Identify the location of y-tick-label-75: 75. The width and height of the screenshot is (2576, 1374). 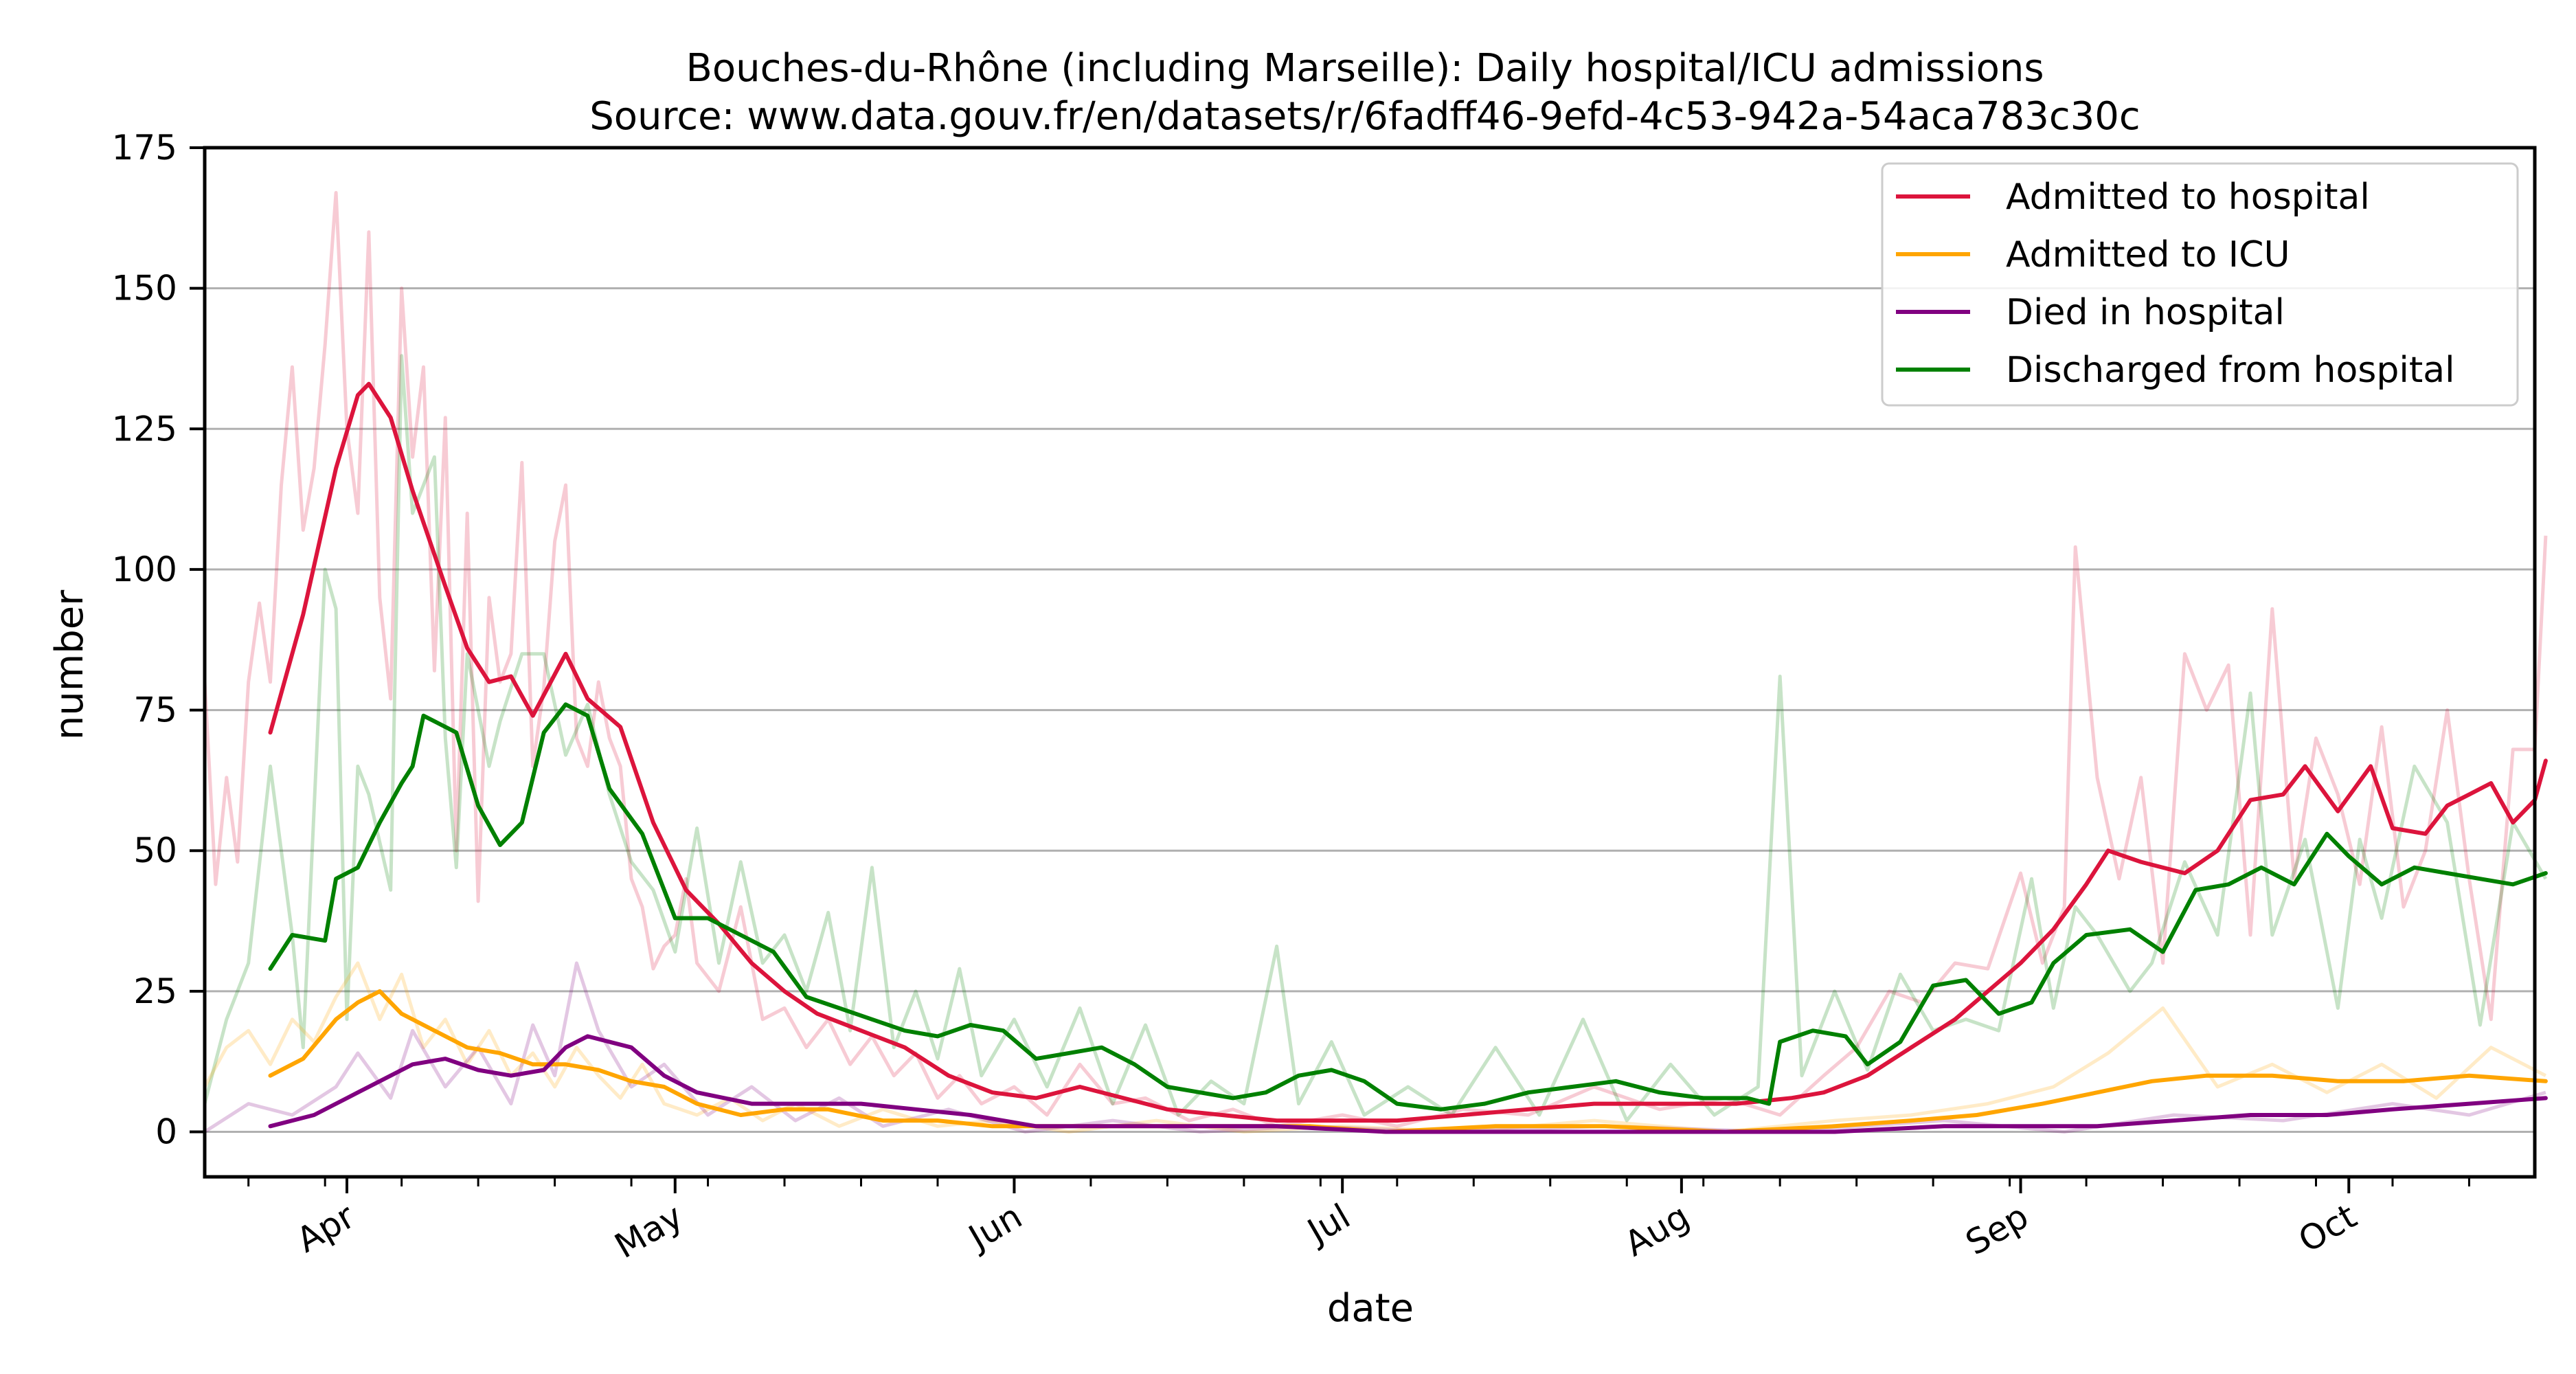
(155, 710).